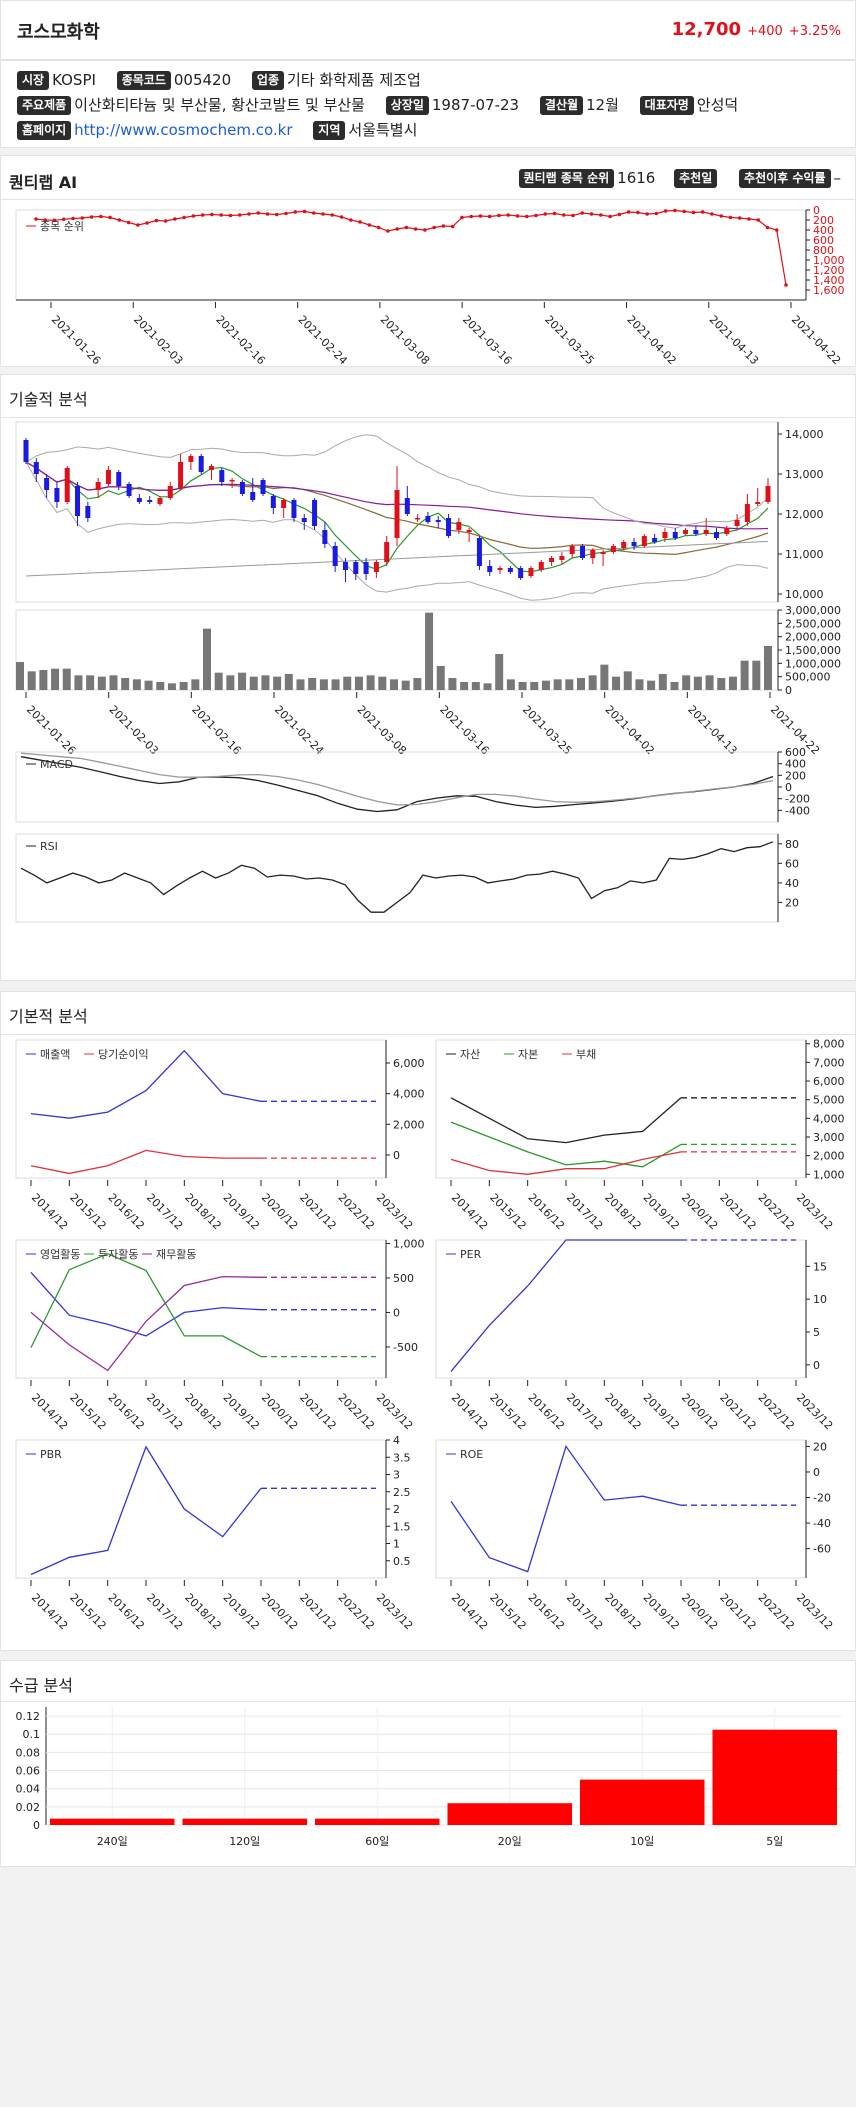 The width and height of the screenshot is (856, 2107). What do you see at coordinates (829, 1137) in the screenshot?
I see `y-tick-label: 3,000` at bounding box center [829, 1137].